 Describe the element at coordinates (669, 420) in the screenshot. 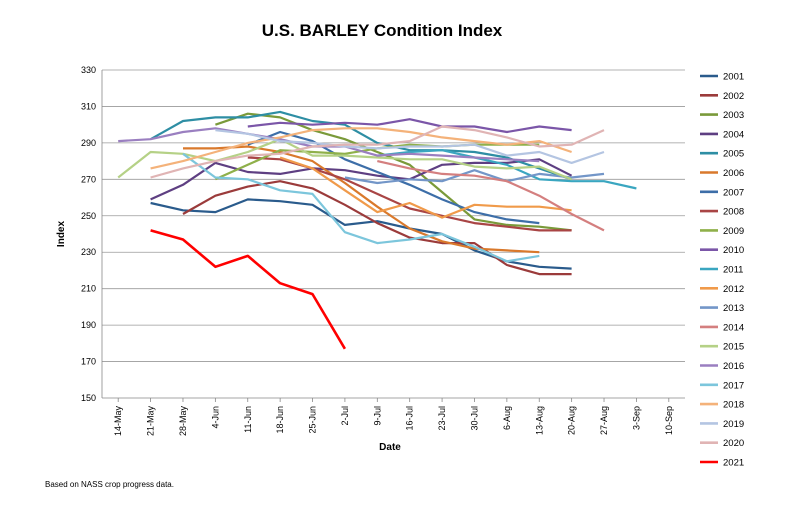

I see `x-tick-label: 10-Sep` at that location.